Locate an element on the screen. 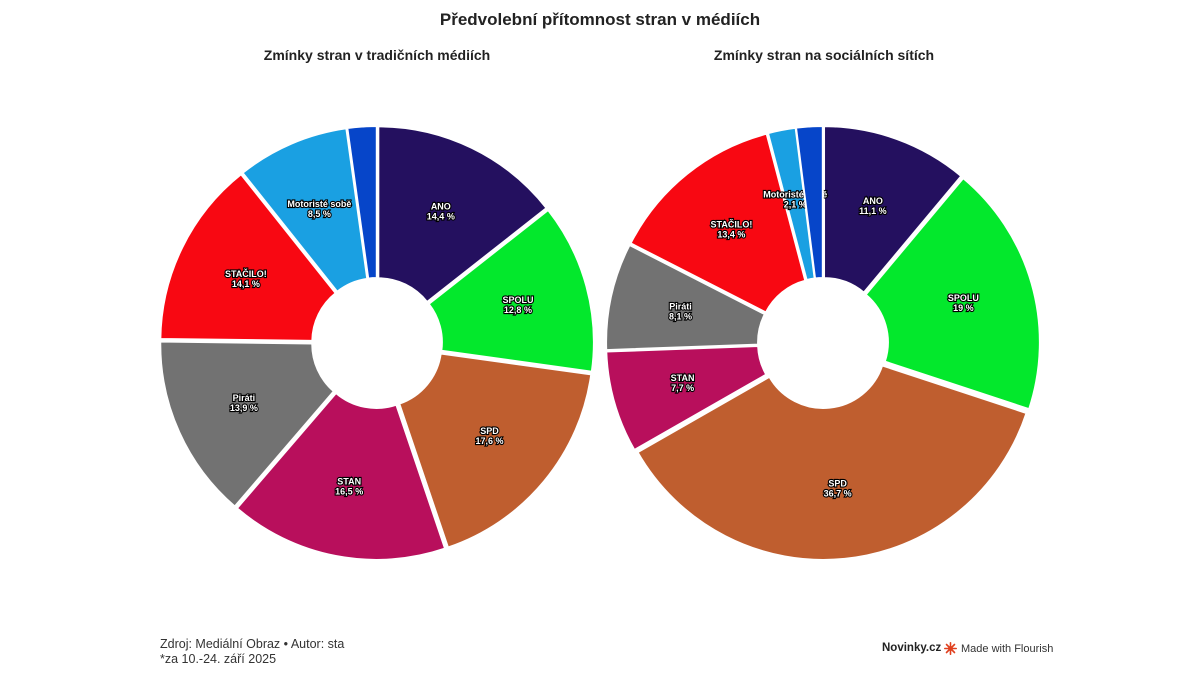  slice-motoriste-sobe is located at coordinates (305, 210).